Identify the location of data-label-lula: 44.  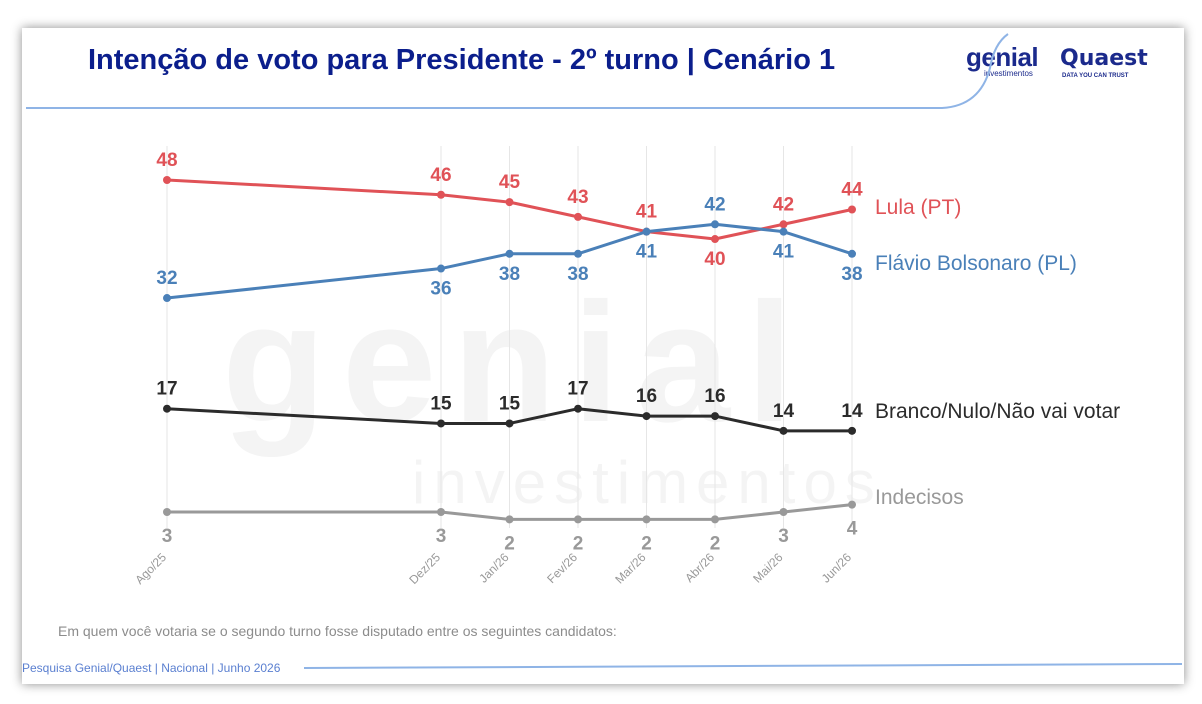
(852, 190).